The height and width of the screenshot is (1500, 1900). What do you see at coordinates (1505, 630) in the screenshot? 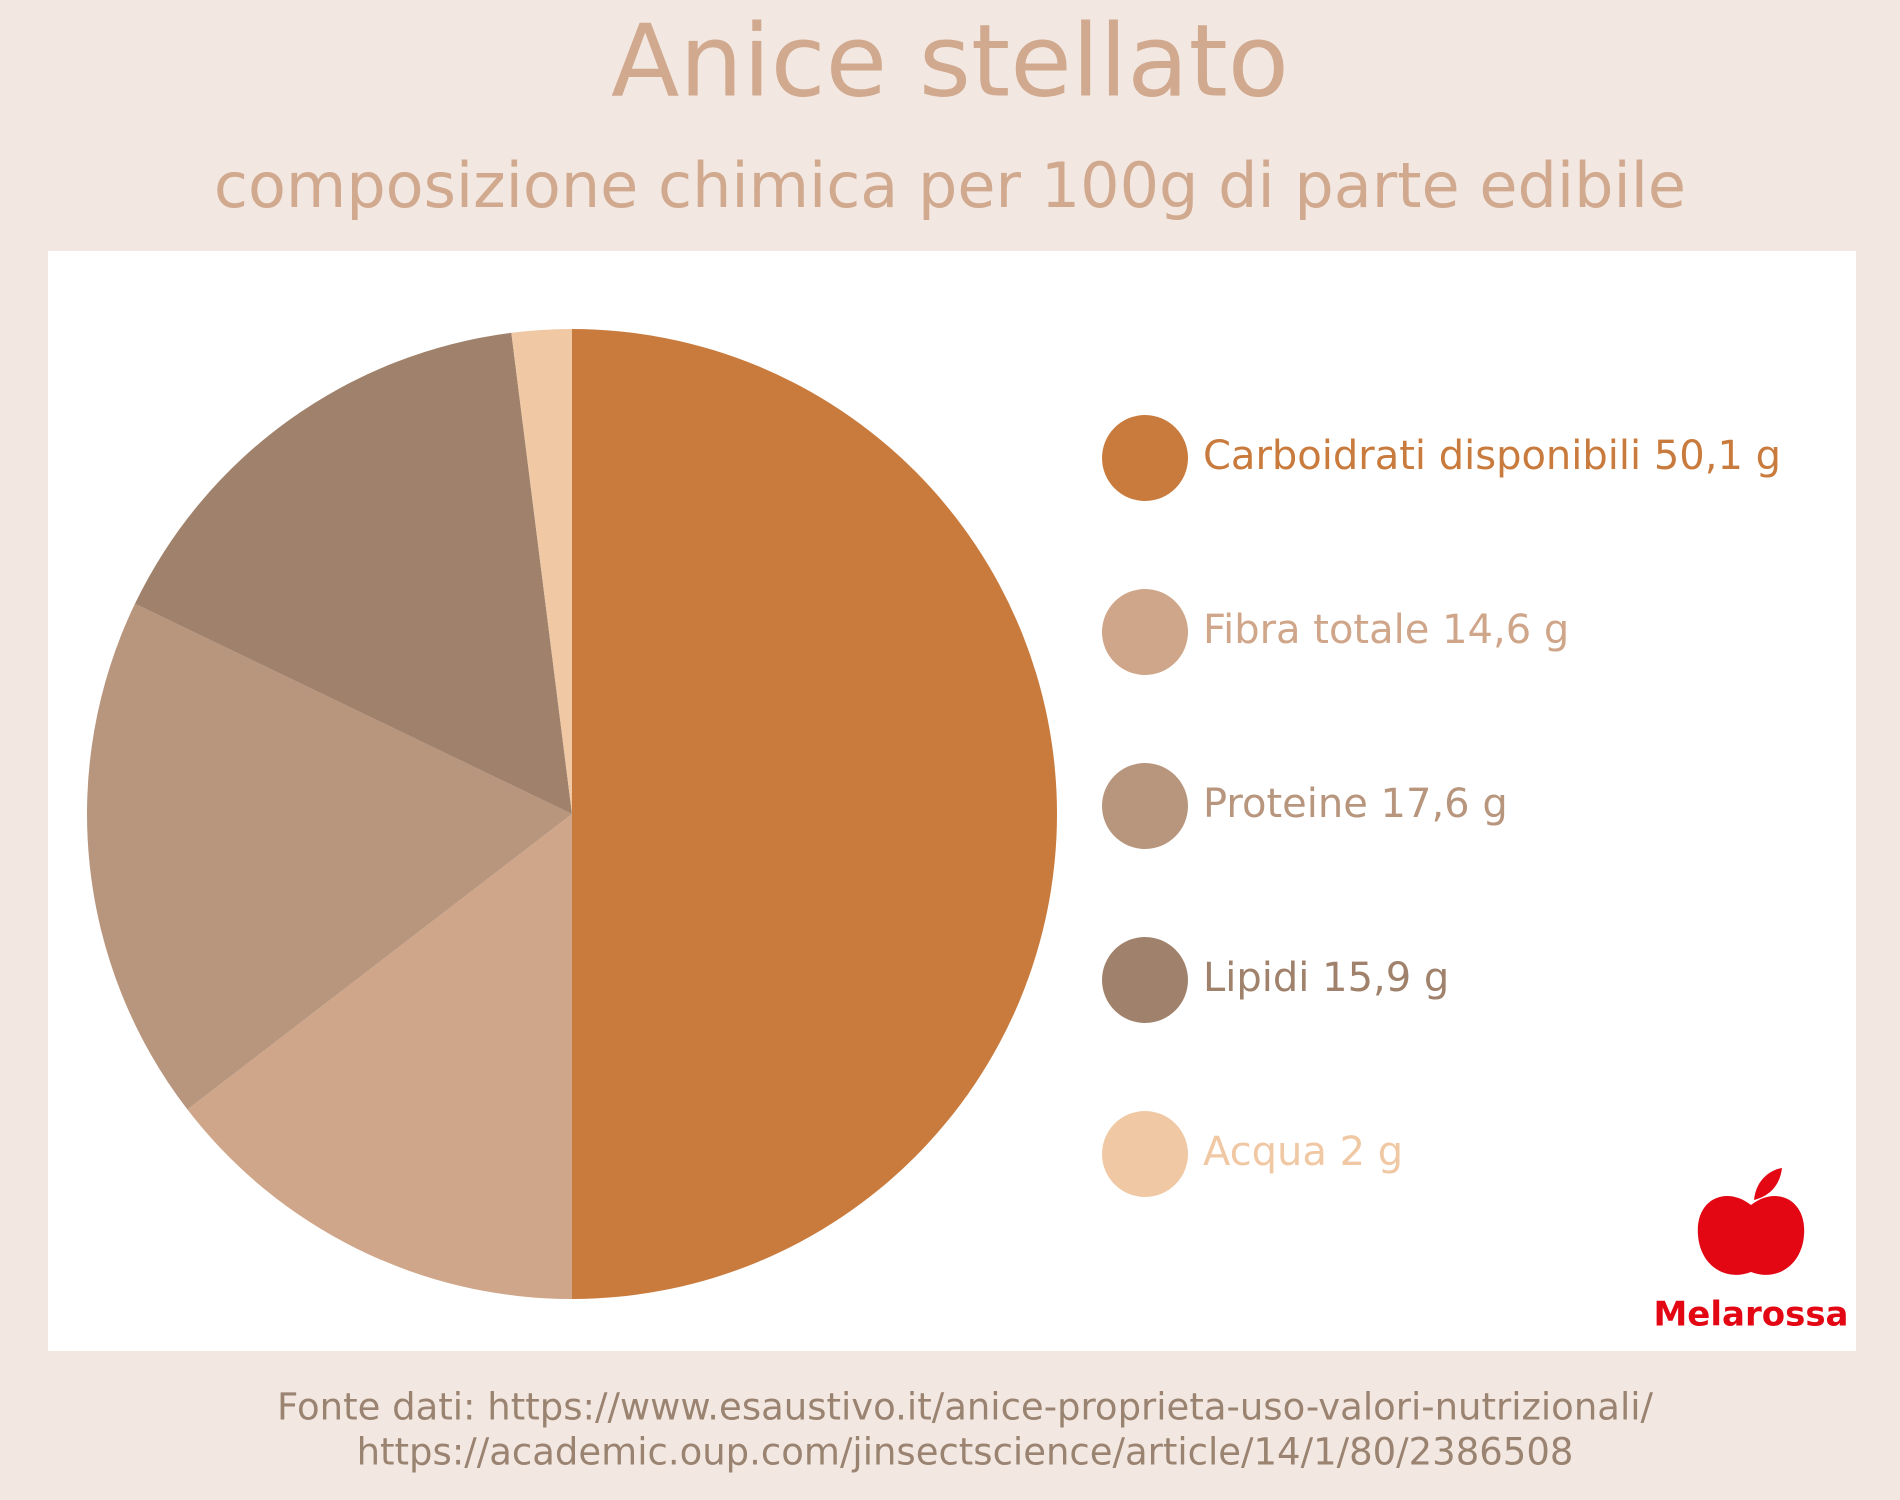
I see `legend-value: 14,6 g` at bounding box center [1505, 630].